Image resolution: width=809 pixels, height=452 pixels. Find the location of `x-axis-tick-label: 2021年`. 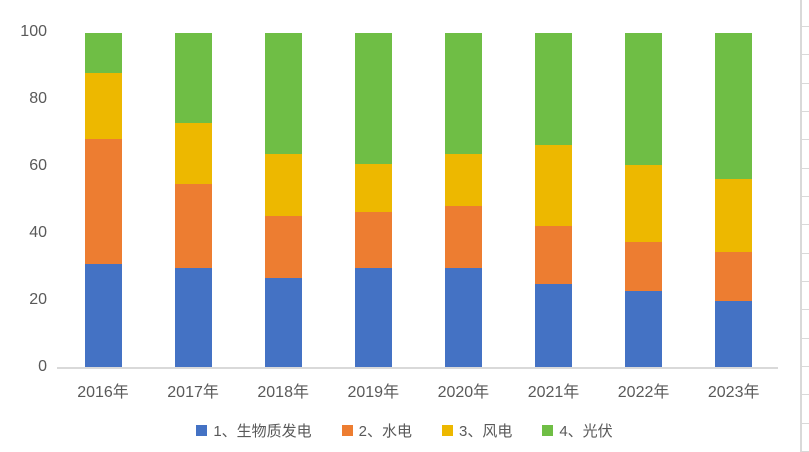

x-axis-tick-label: 2021年 is located at coordinates (553, 392).